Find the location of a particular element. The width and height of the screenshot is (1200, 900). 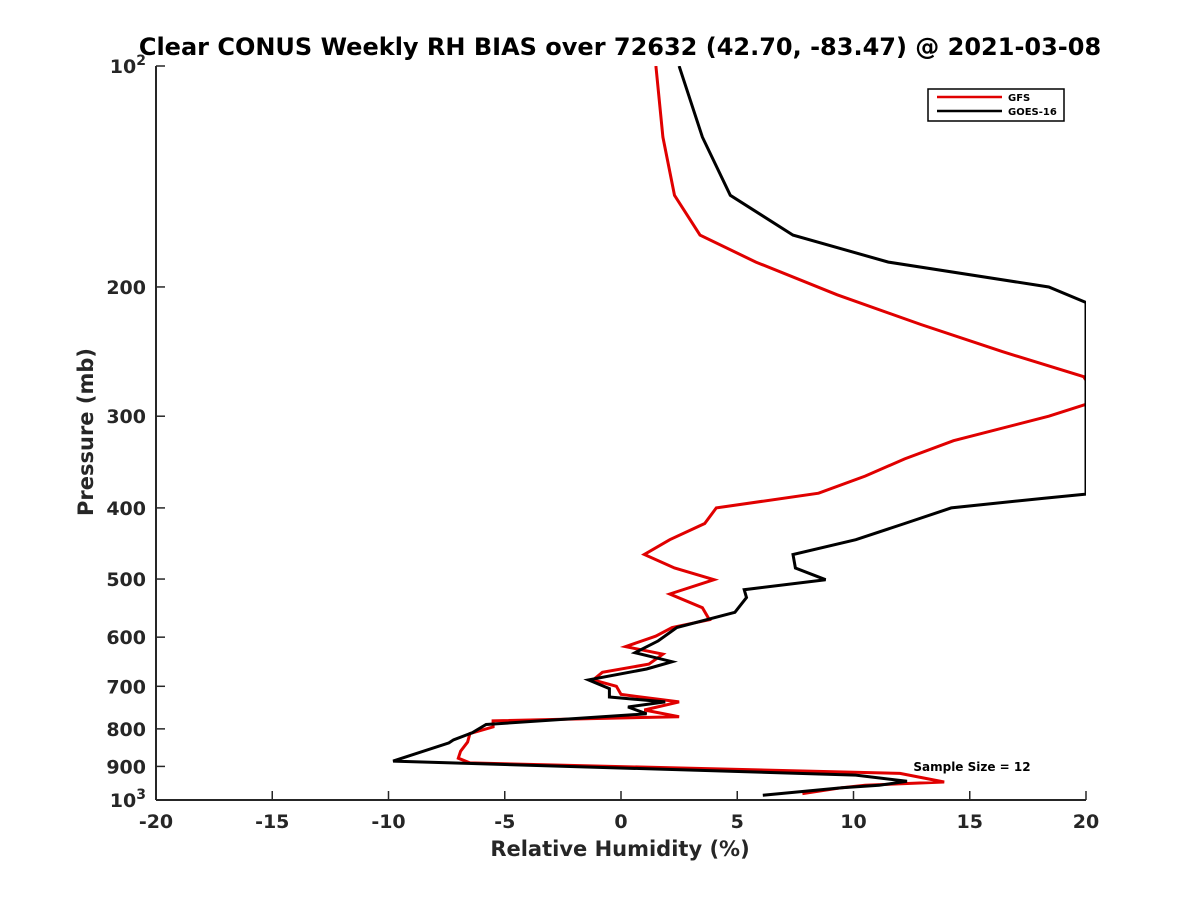

legend-box is located at coordinates (996, 105).